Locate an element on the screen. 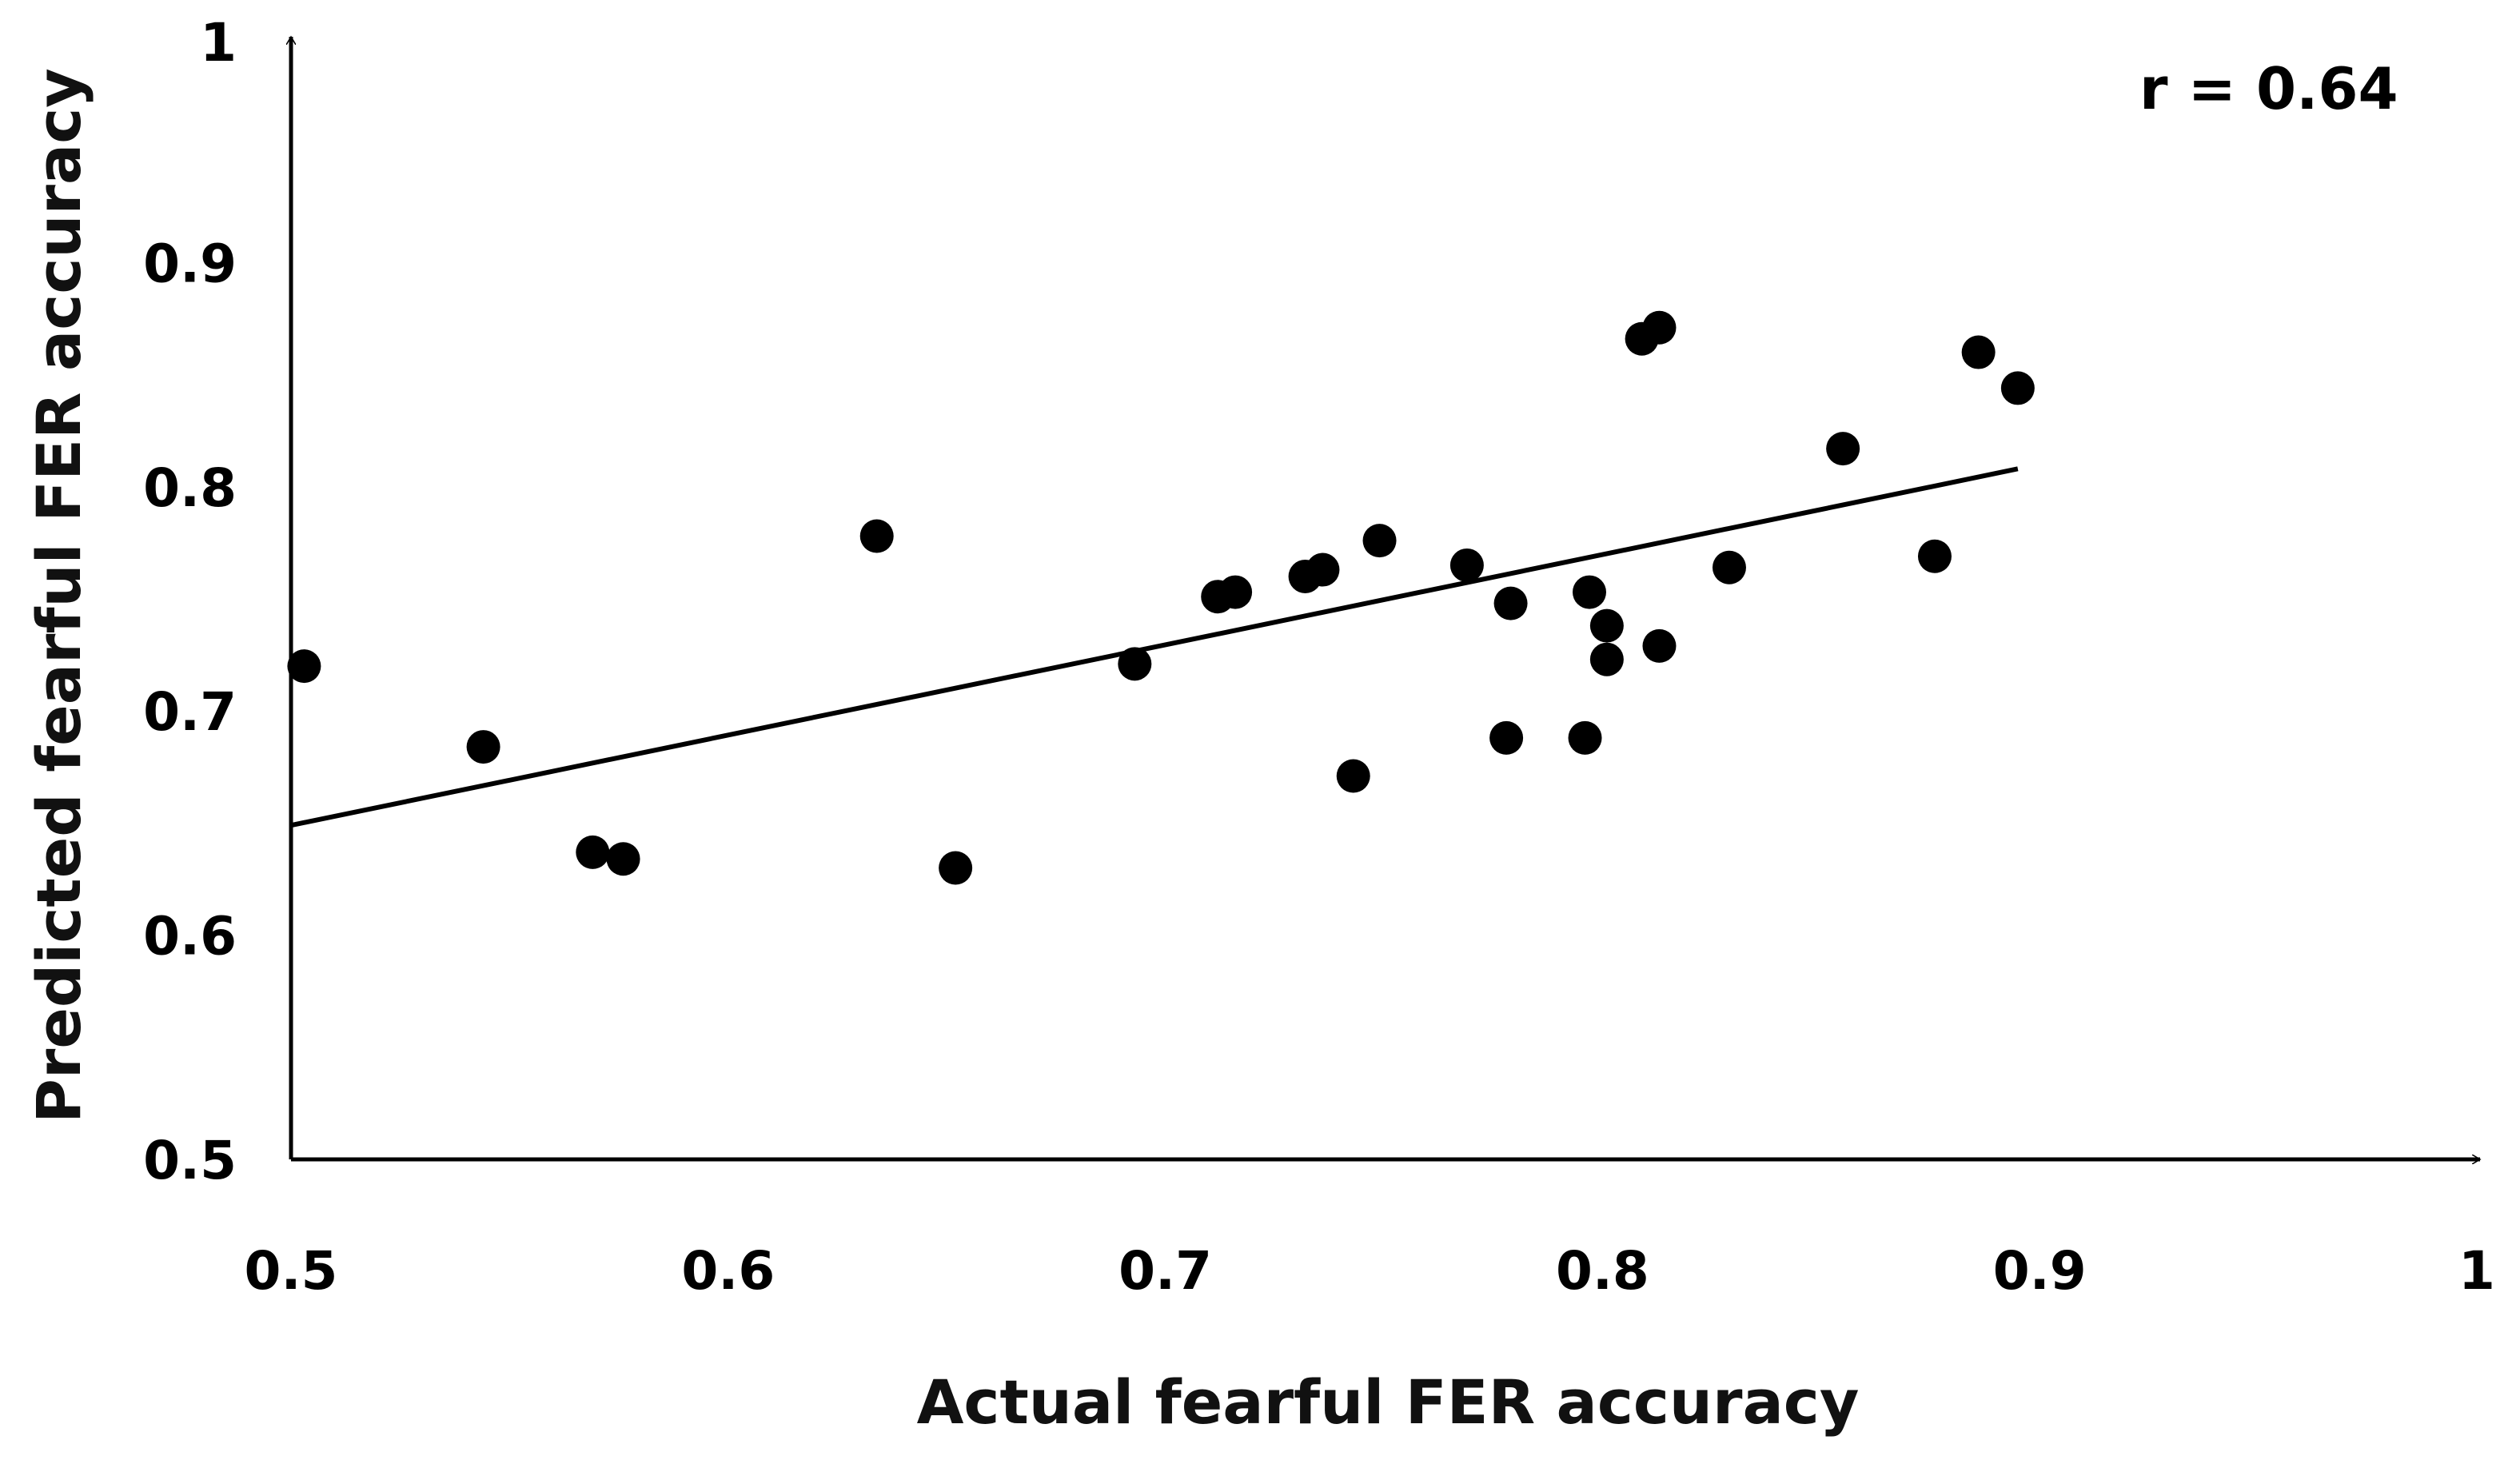 The height and width of the screenshot is (1468, 2520). x-tick-label: 0.6 is located at coordinates (728, 1271).